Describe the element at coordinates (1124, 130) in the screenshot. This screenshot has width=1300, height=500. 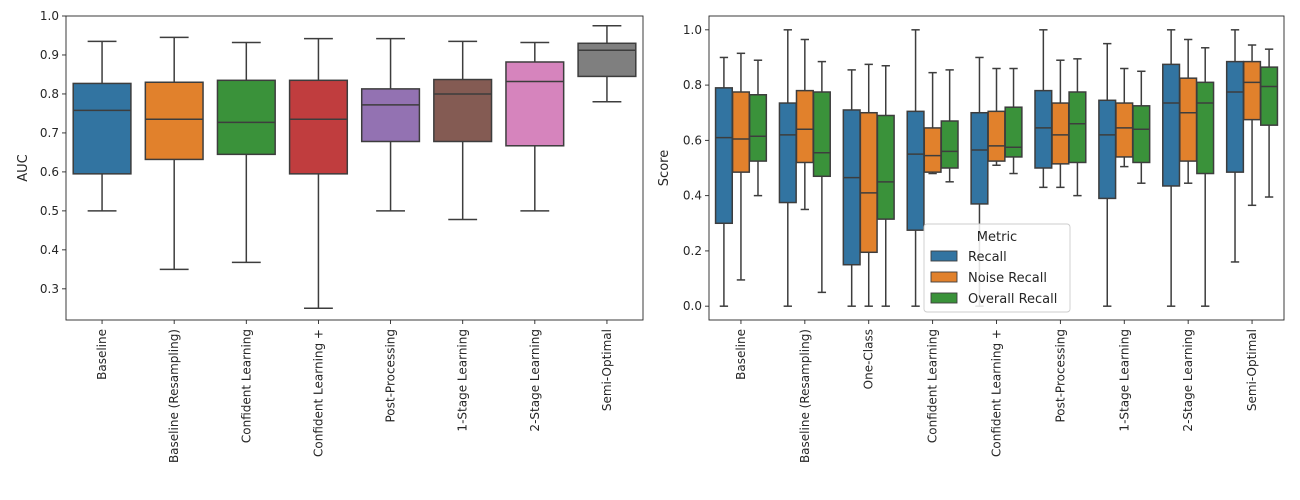
I see `score-box-1-stage-learning-noise-recall-iqr-box` at that location.